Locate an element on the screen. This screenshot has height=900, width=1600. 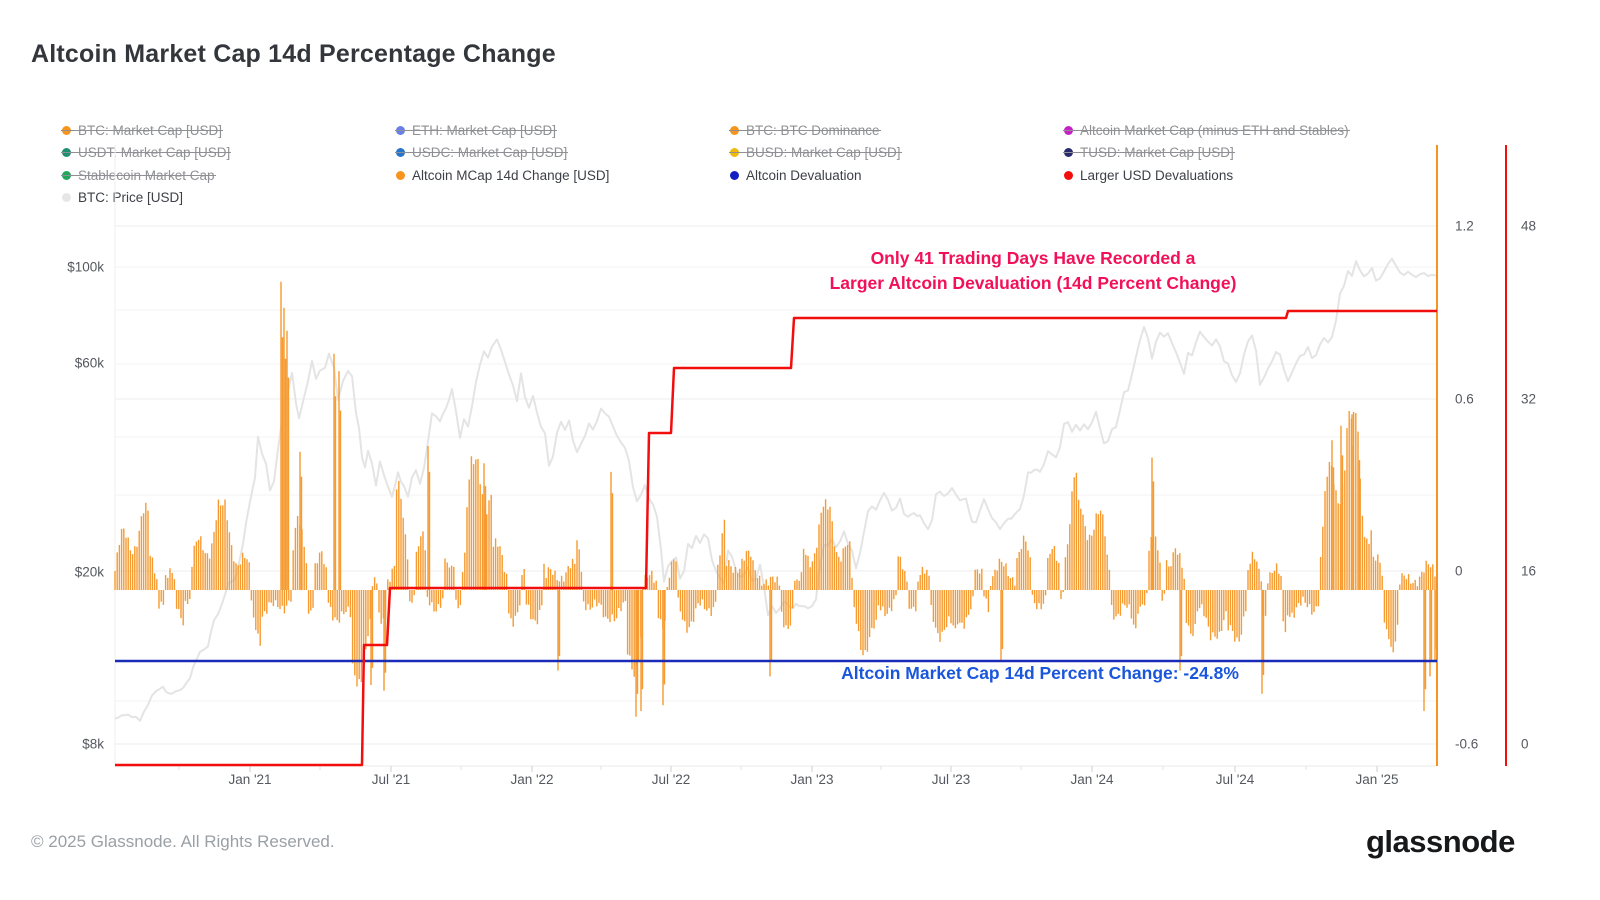
legend-item-btc-btc-dominance: BTC: BTC Dominance is located at coordinates (809, 130).